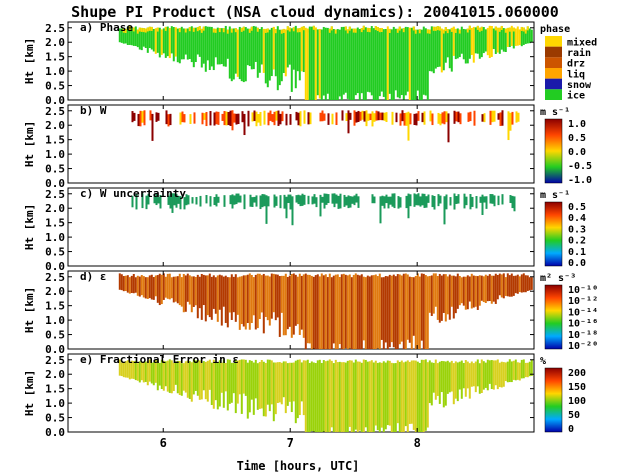 The image size is (630, 475). What do you see at coordinates (577, 241) in the screenshot?
I see `colorbar-label: 0.2` at bounding box center [577, 241].